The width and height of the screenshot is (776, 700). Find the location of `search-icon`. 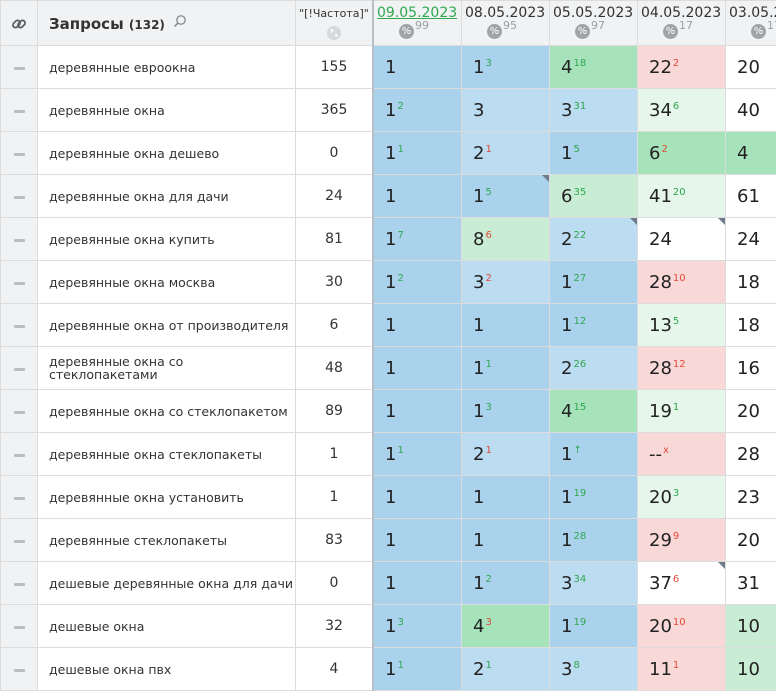

search-icon is located at coordinates (180, 21).